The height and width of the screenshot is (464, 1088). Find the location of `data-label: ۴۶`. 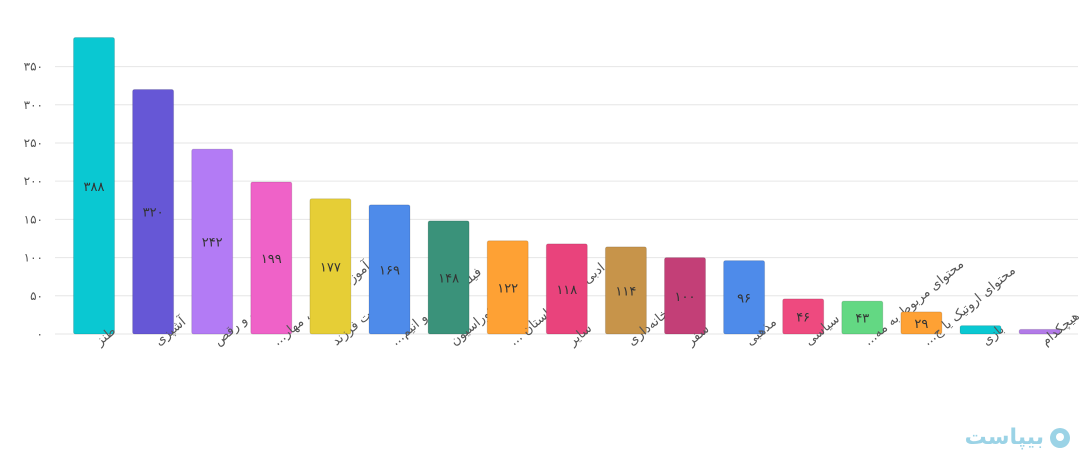

data-label: ۴۶ is located at coordinates (803, 317).